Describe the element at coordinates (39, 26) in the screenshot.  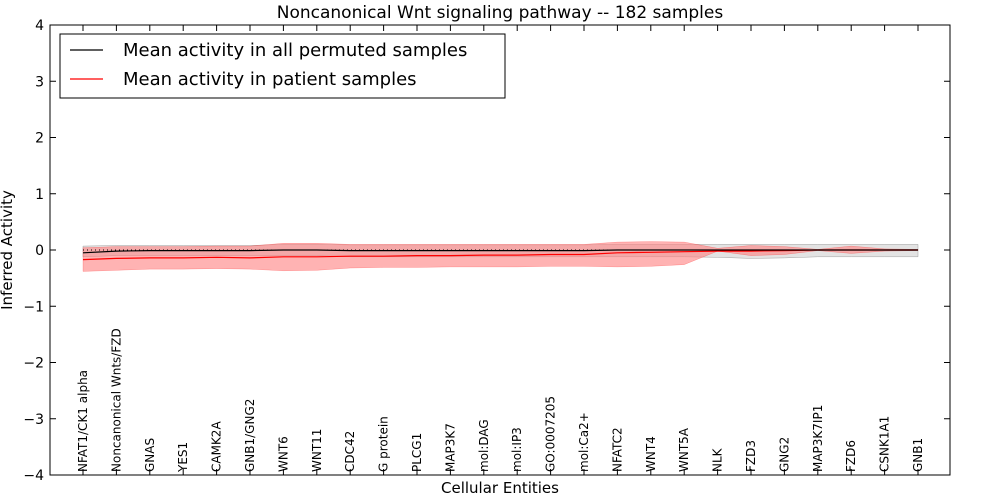
I see `y-tick-label: 4` at that location.